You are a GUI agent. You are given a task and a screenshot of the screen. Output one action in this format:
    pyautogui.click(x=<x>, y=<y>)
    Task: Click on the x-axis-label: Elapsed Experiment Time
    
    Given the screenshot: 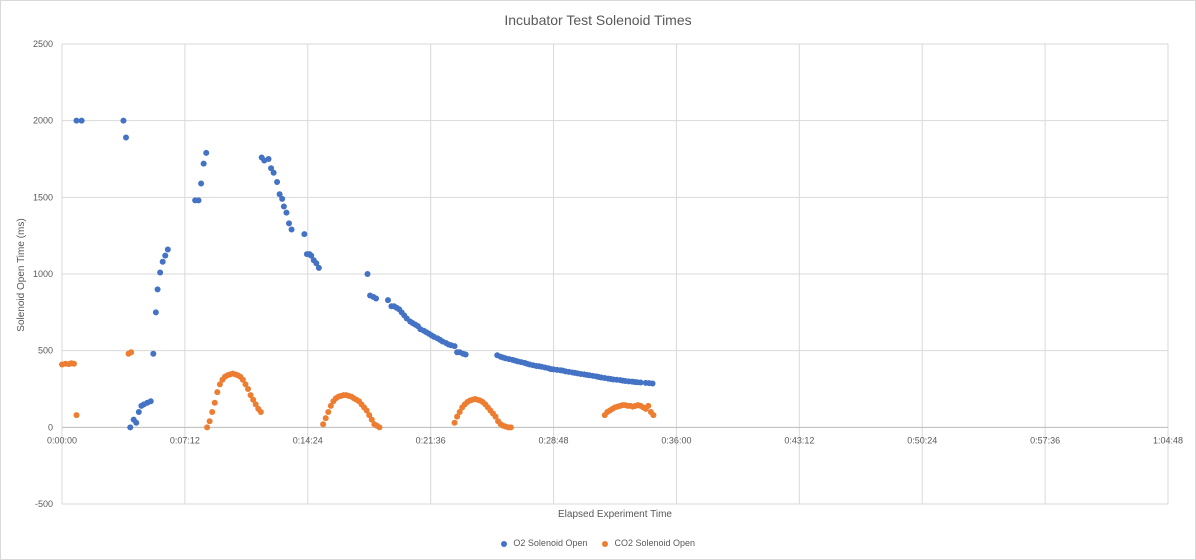 What is the action you would take?
    pyautogui.click(x=615, y=514)
    